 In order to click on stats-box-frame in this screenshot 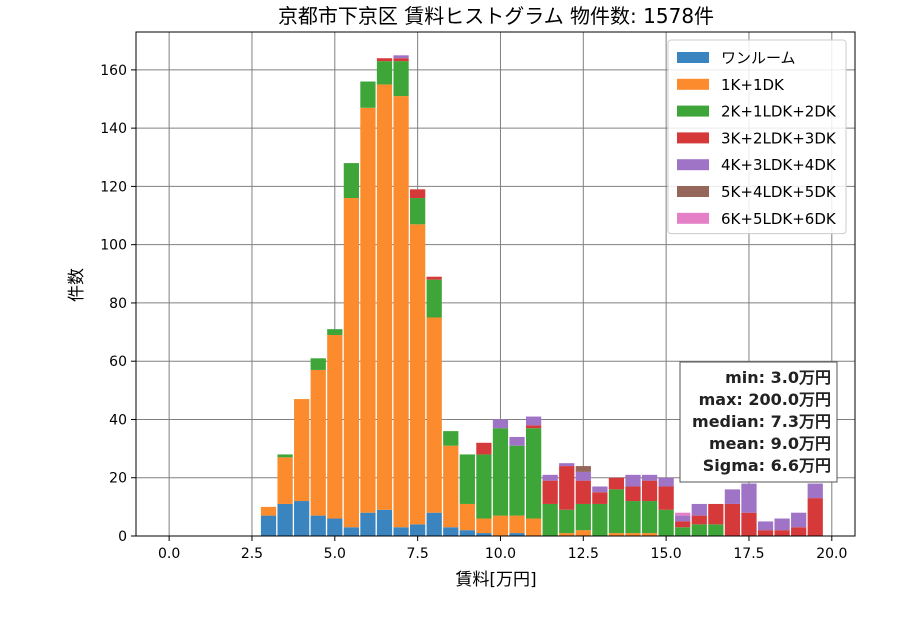, I will do `click(758, 422)`.